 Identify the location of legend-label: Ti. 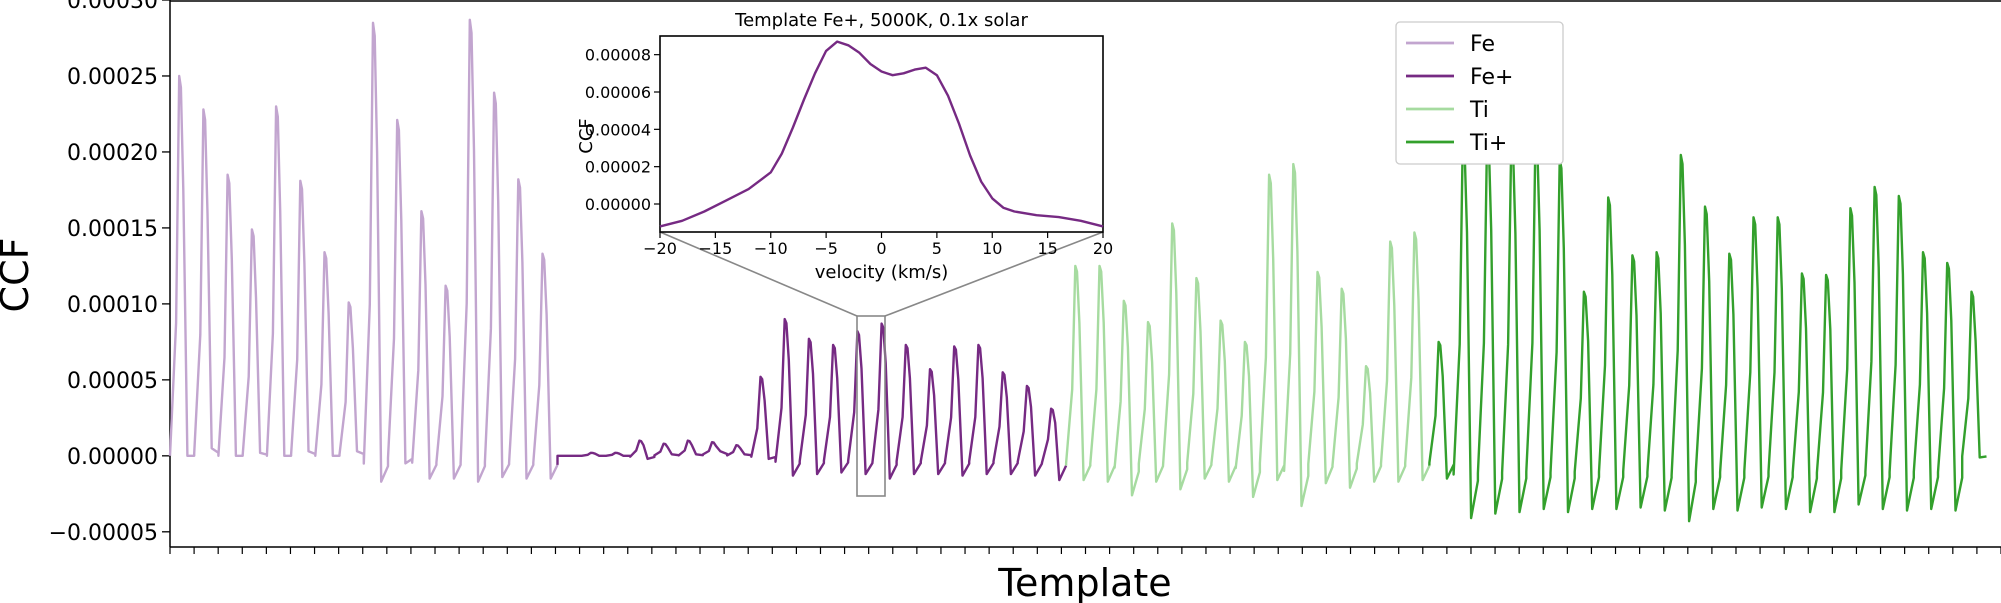
(1479, 110).